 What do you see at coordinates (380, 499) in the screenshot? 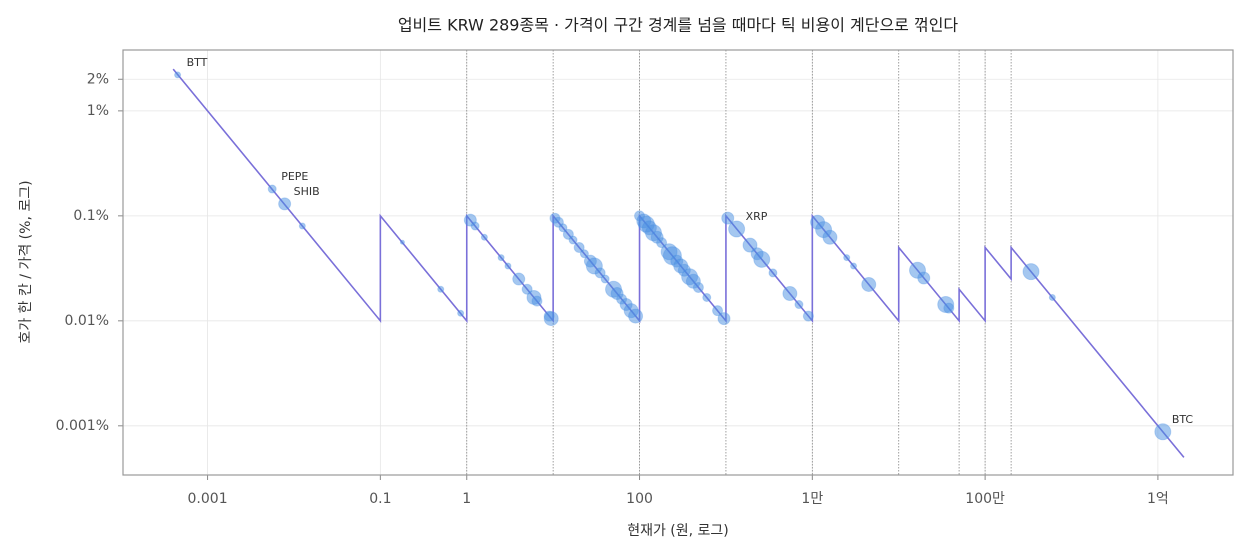
I see `x-tick-label: 0.1` at bounding box center [380, 499].